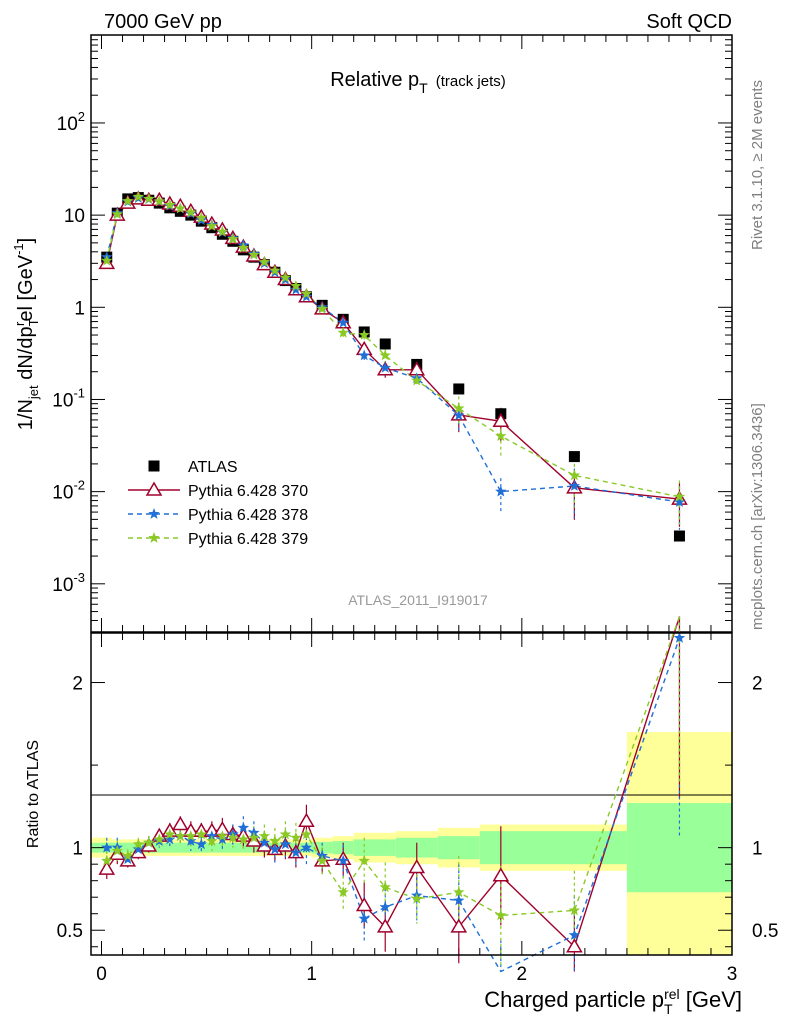  Describe the element at coordinates (77, 684) in the screenshot. I see `ratio-y-tick-label: 2` at that location.